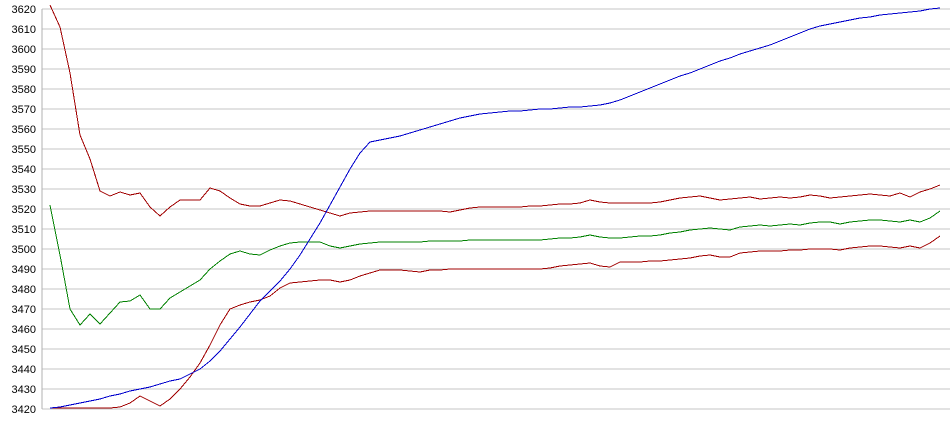  What do you see at coordinates (24, 410) in the screenshot?
I see `y-tick-label: 3420` at bounding box center [24, 410].